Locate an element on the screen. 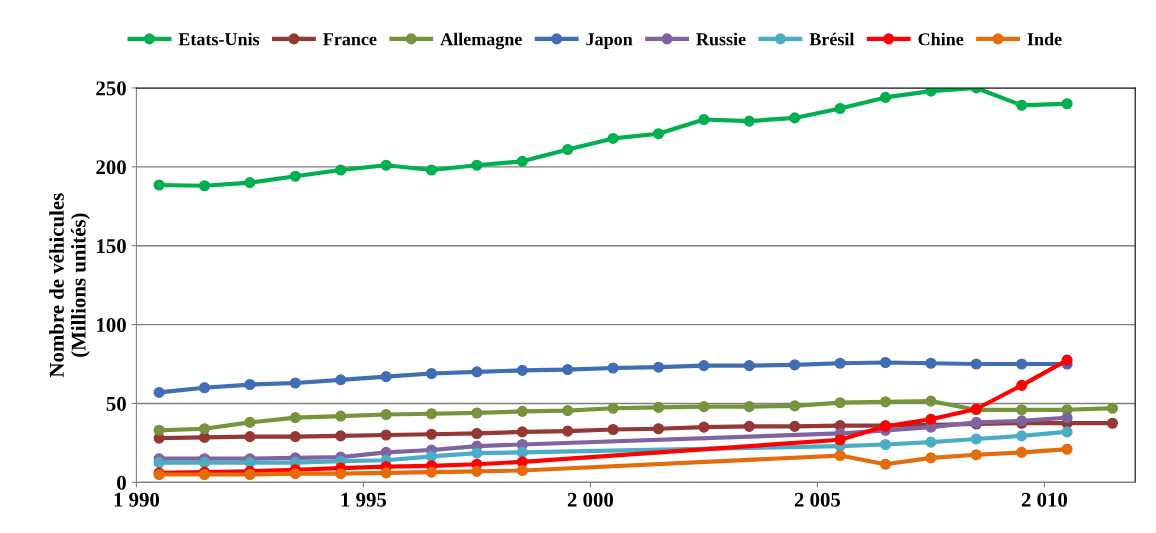 Image resolution: width=1156 pixels, height=533 pixels. legend-label: Japon is located at coordinates (609, 41).